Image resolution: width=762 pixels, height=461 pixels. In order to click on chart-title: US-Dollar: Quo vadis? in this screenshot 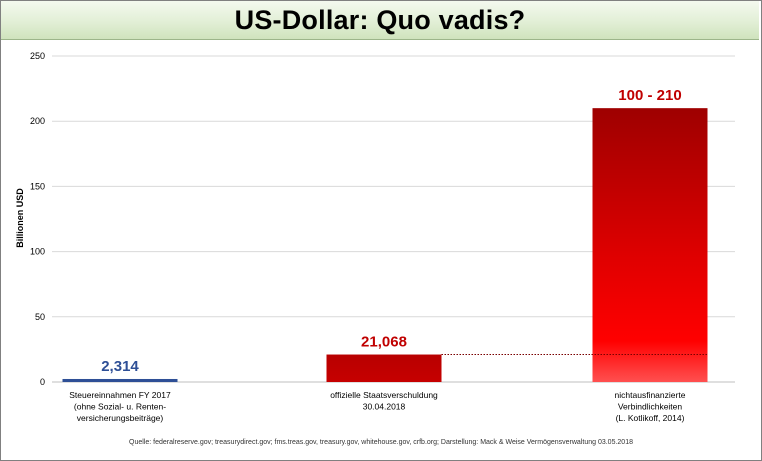, I will do `click(380, 19)`.